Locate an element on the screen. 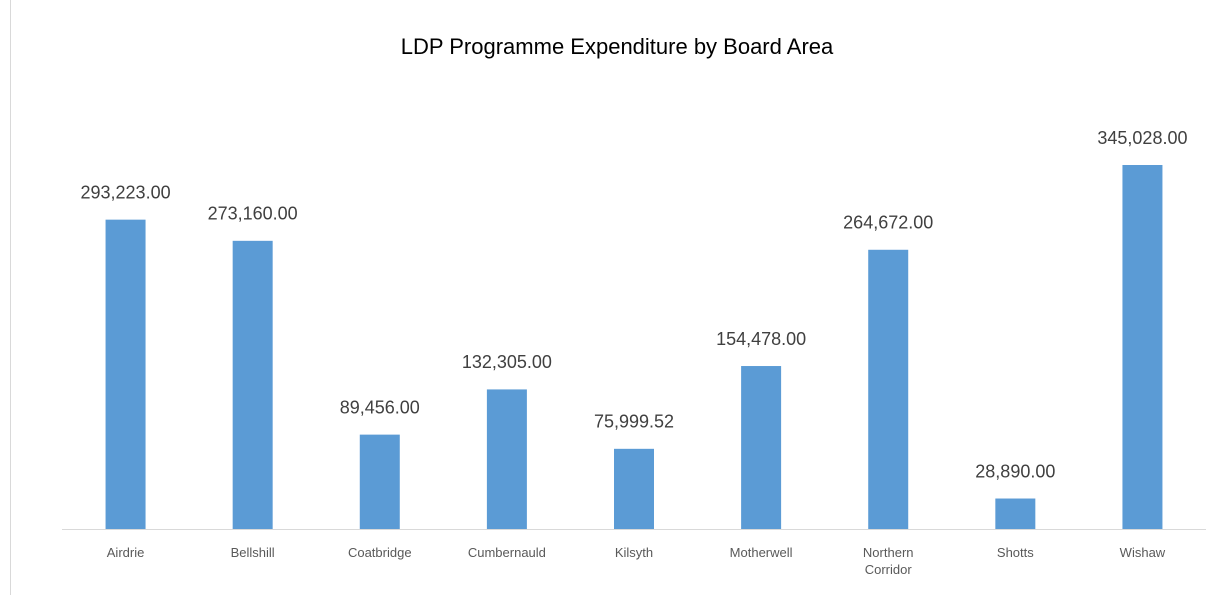 This screenshot has height=595, width=1206. value-label: 132,305.00 is located at coordinates (507, 362).